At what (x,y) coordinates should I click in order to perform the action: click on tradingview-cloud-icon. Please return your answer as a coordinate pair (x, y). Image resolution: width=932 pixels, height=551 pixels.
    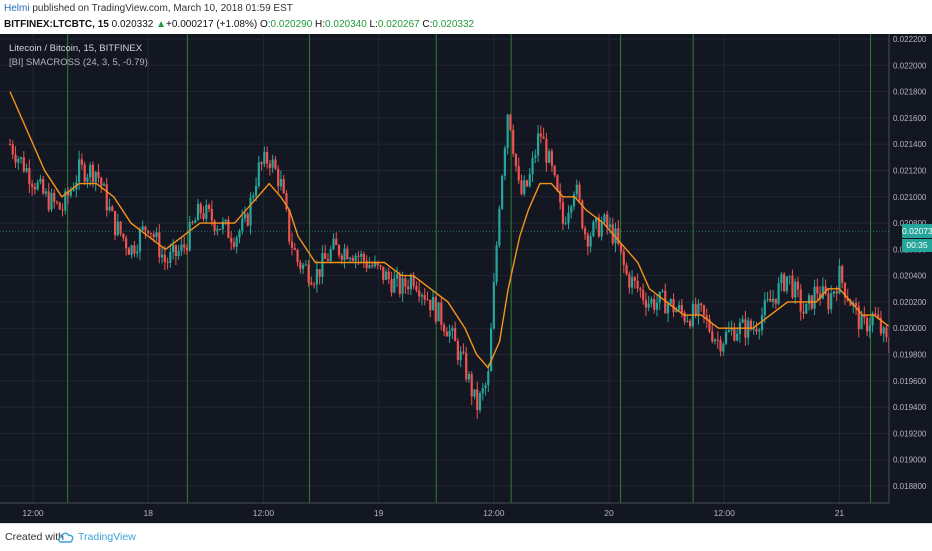
    Looking at the image, I should click on (66, 537).